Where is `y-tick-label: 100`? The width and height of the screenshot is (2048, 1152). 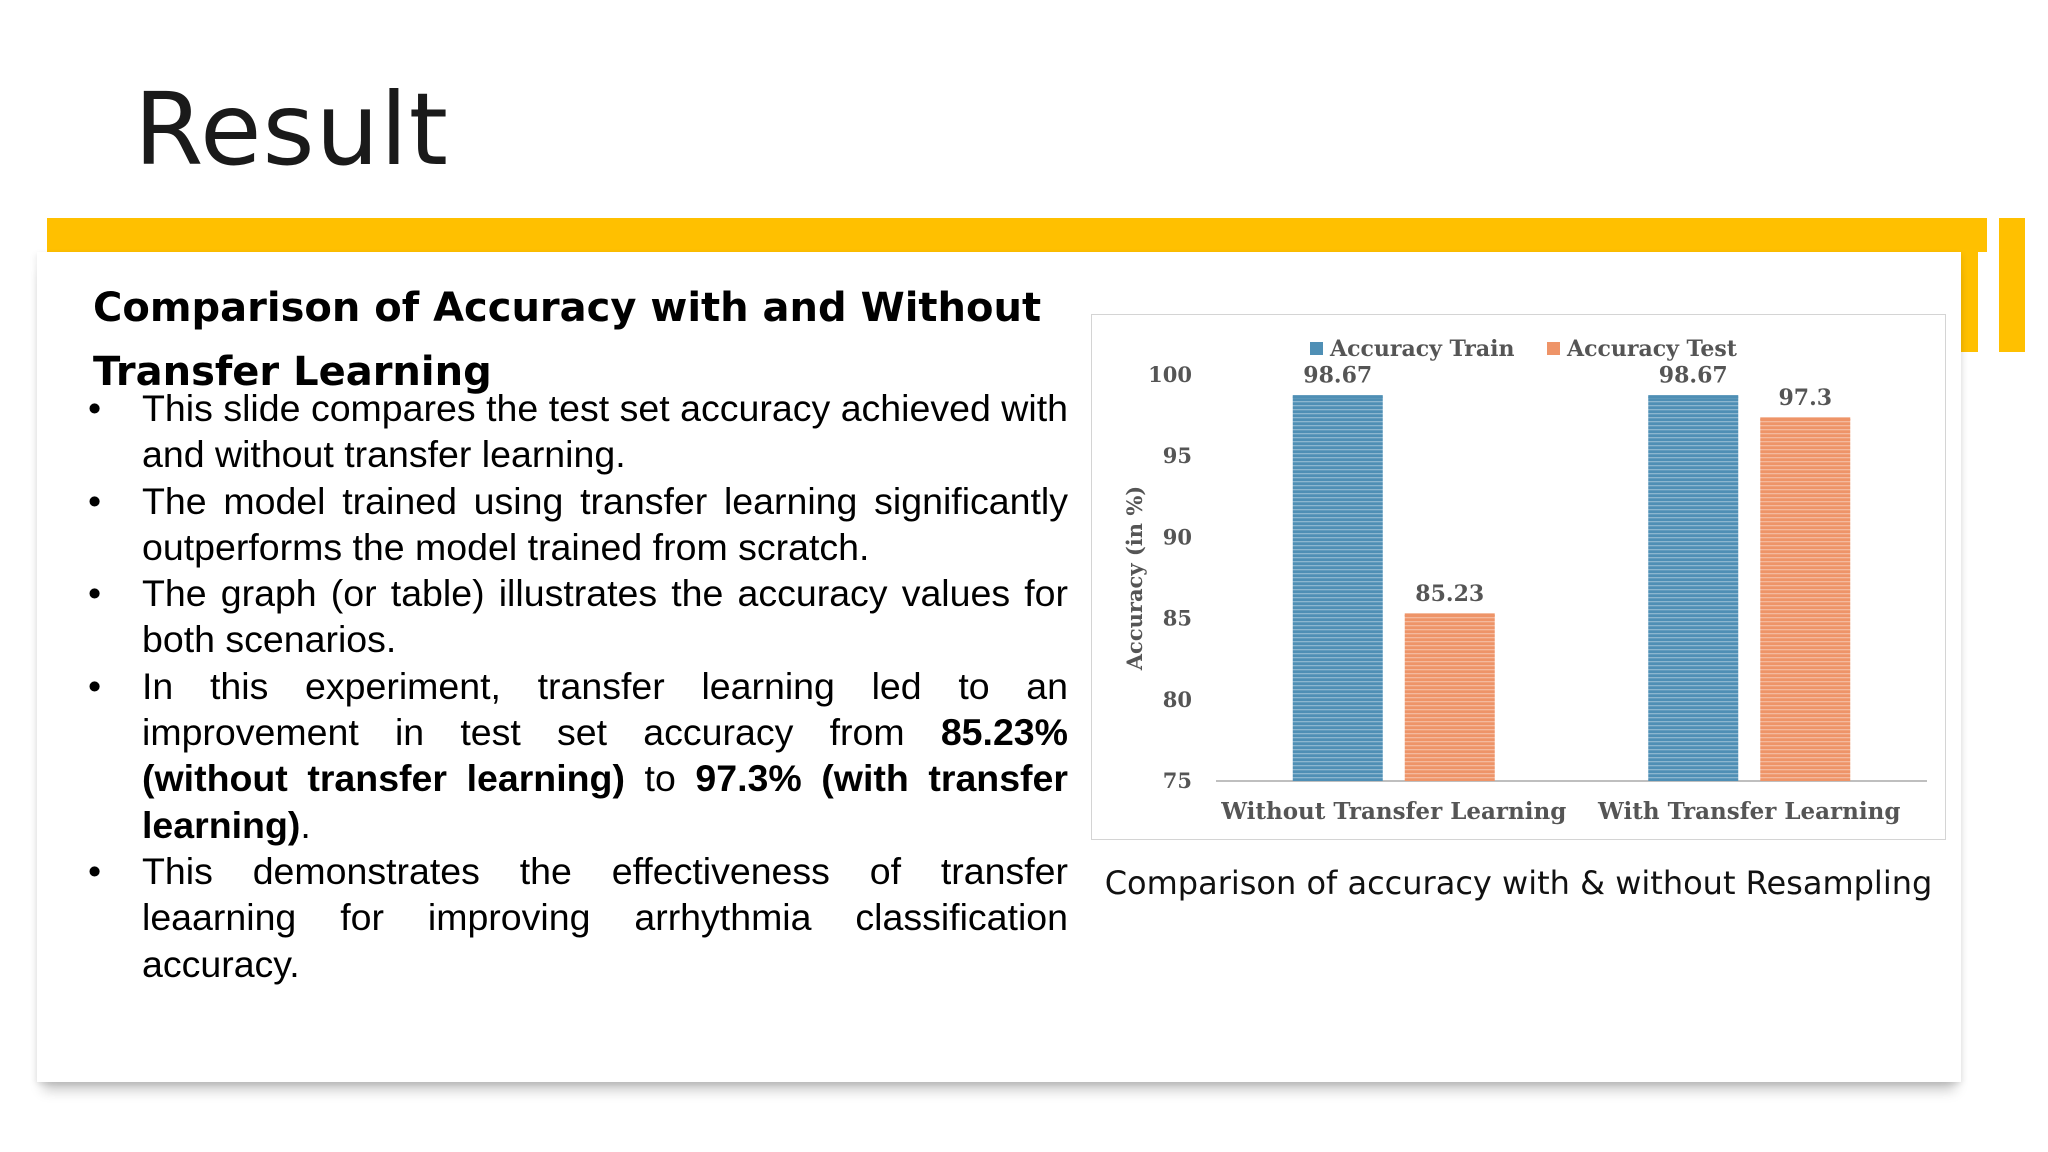
y-tick-label: 100 is located at coordinates (1170, 374).